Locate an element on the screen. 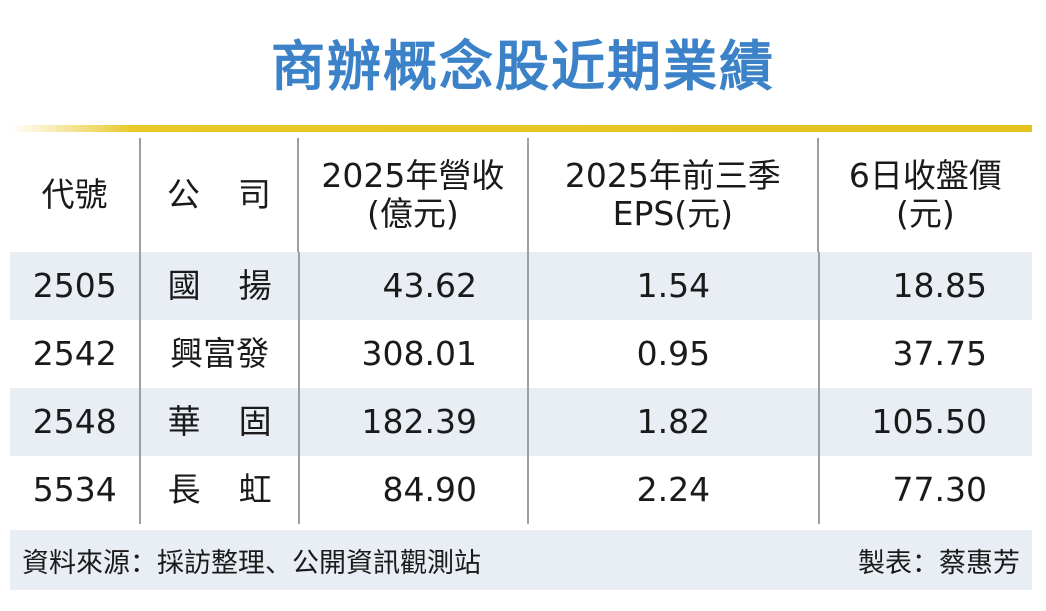 The height and width of the screenshot is (611, 1046). code-cell: 5534 is located at coordinates (74, 490).